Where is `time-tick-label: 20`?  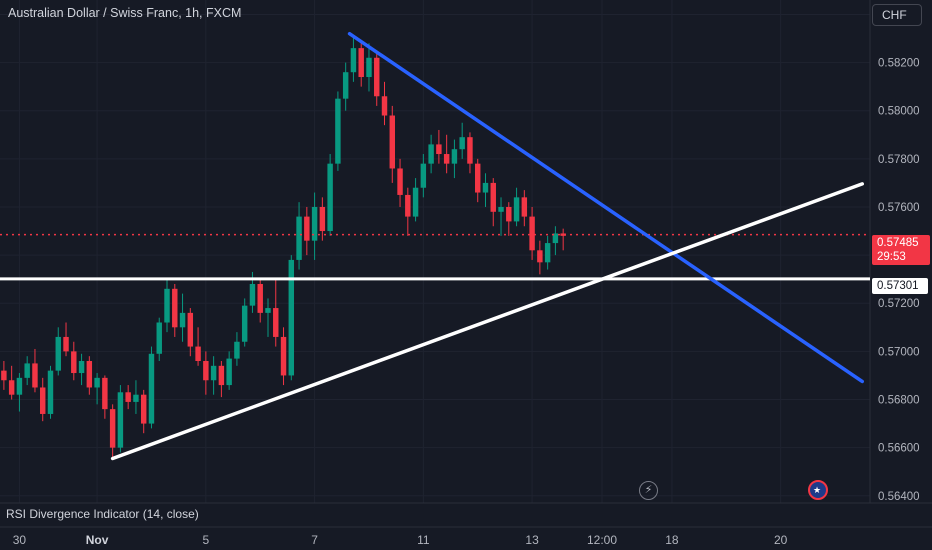 time-tick-label: 20 is located at coordinates (780, 540).